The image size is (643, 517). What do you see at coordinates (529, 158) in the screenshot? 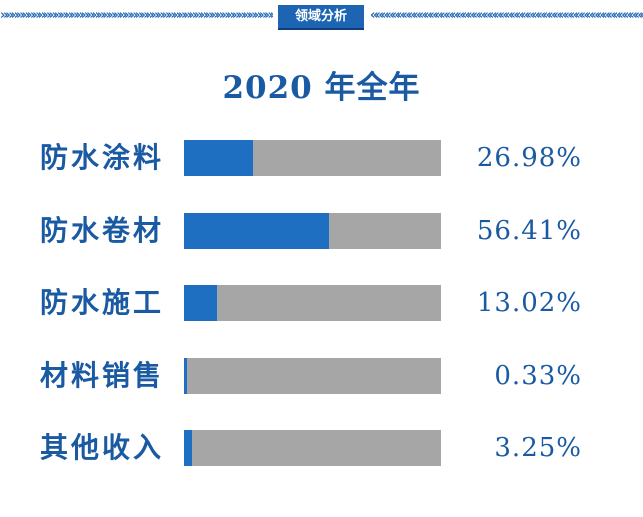
I see `value-label: 26.98%` at bounding box center [529, 158].